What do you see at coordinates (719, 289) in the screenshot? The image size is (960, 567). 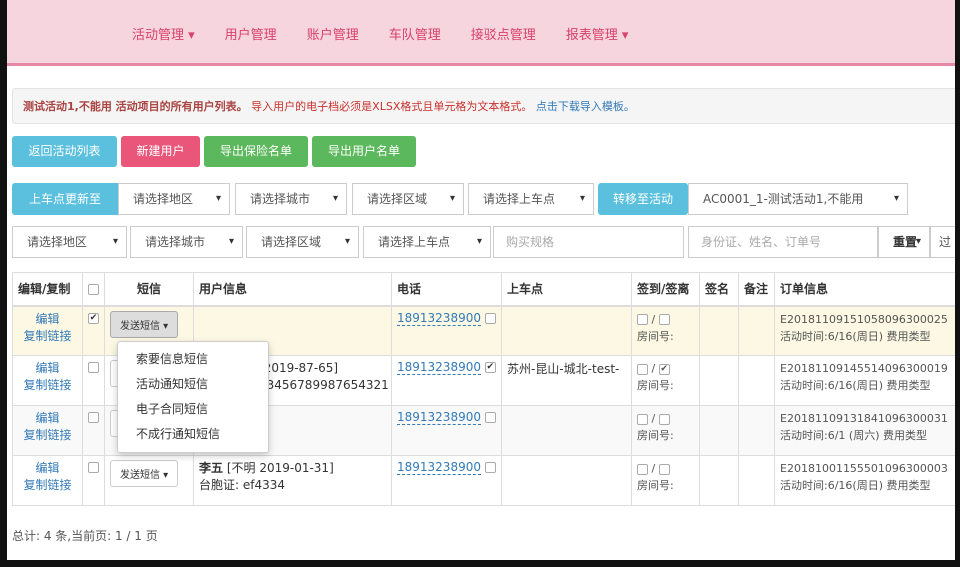 I see `col-signature: 签名` at bounding box center [719, 289].